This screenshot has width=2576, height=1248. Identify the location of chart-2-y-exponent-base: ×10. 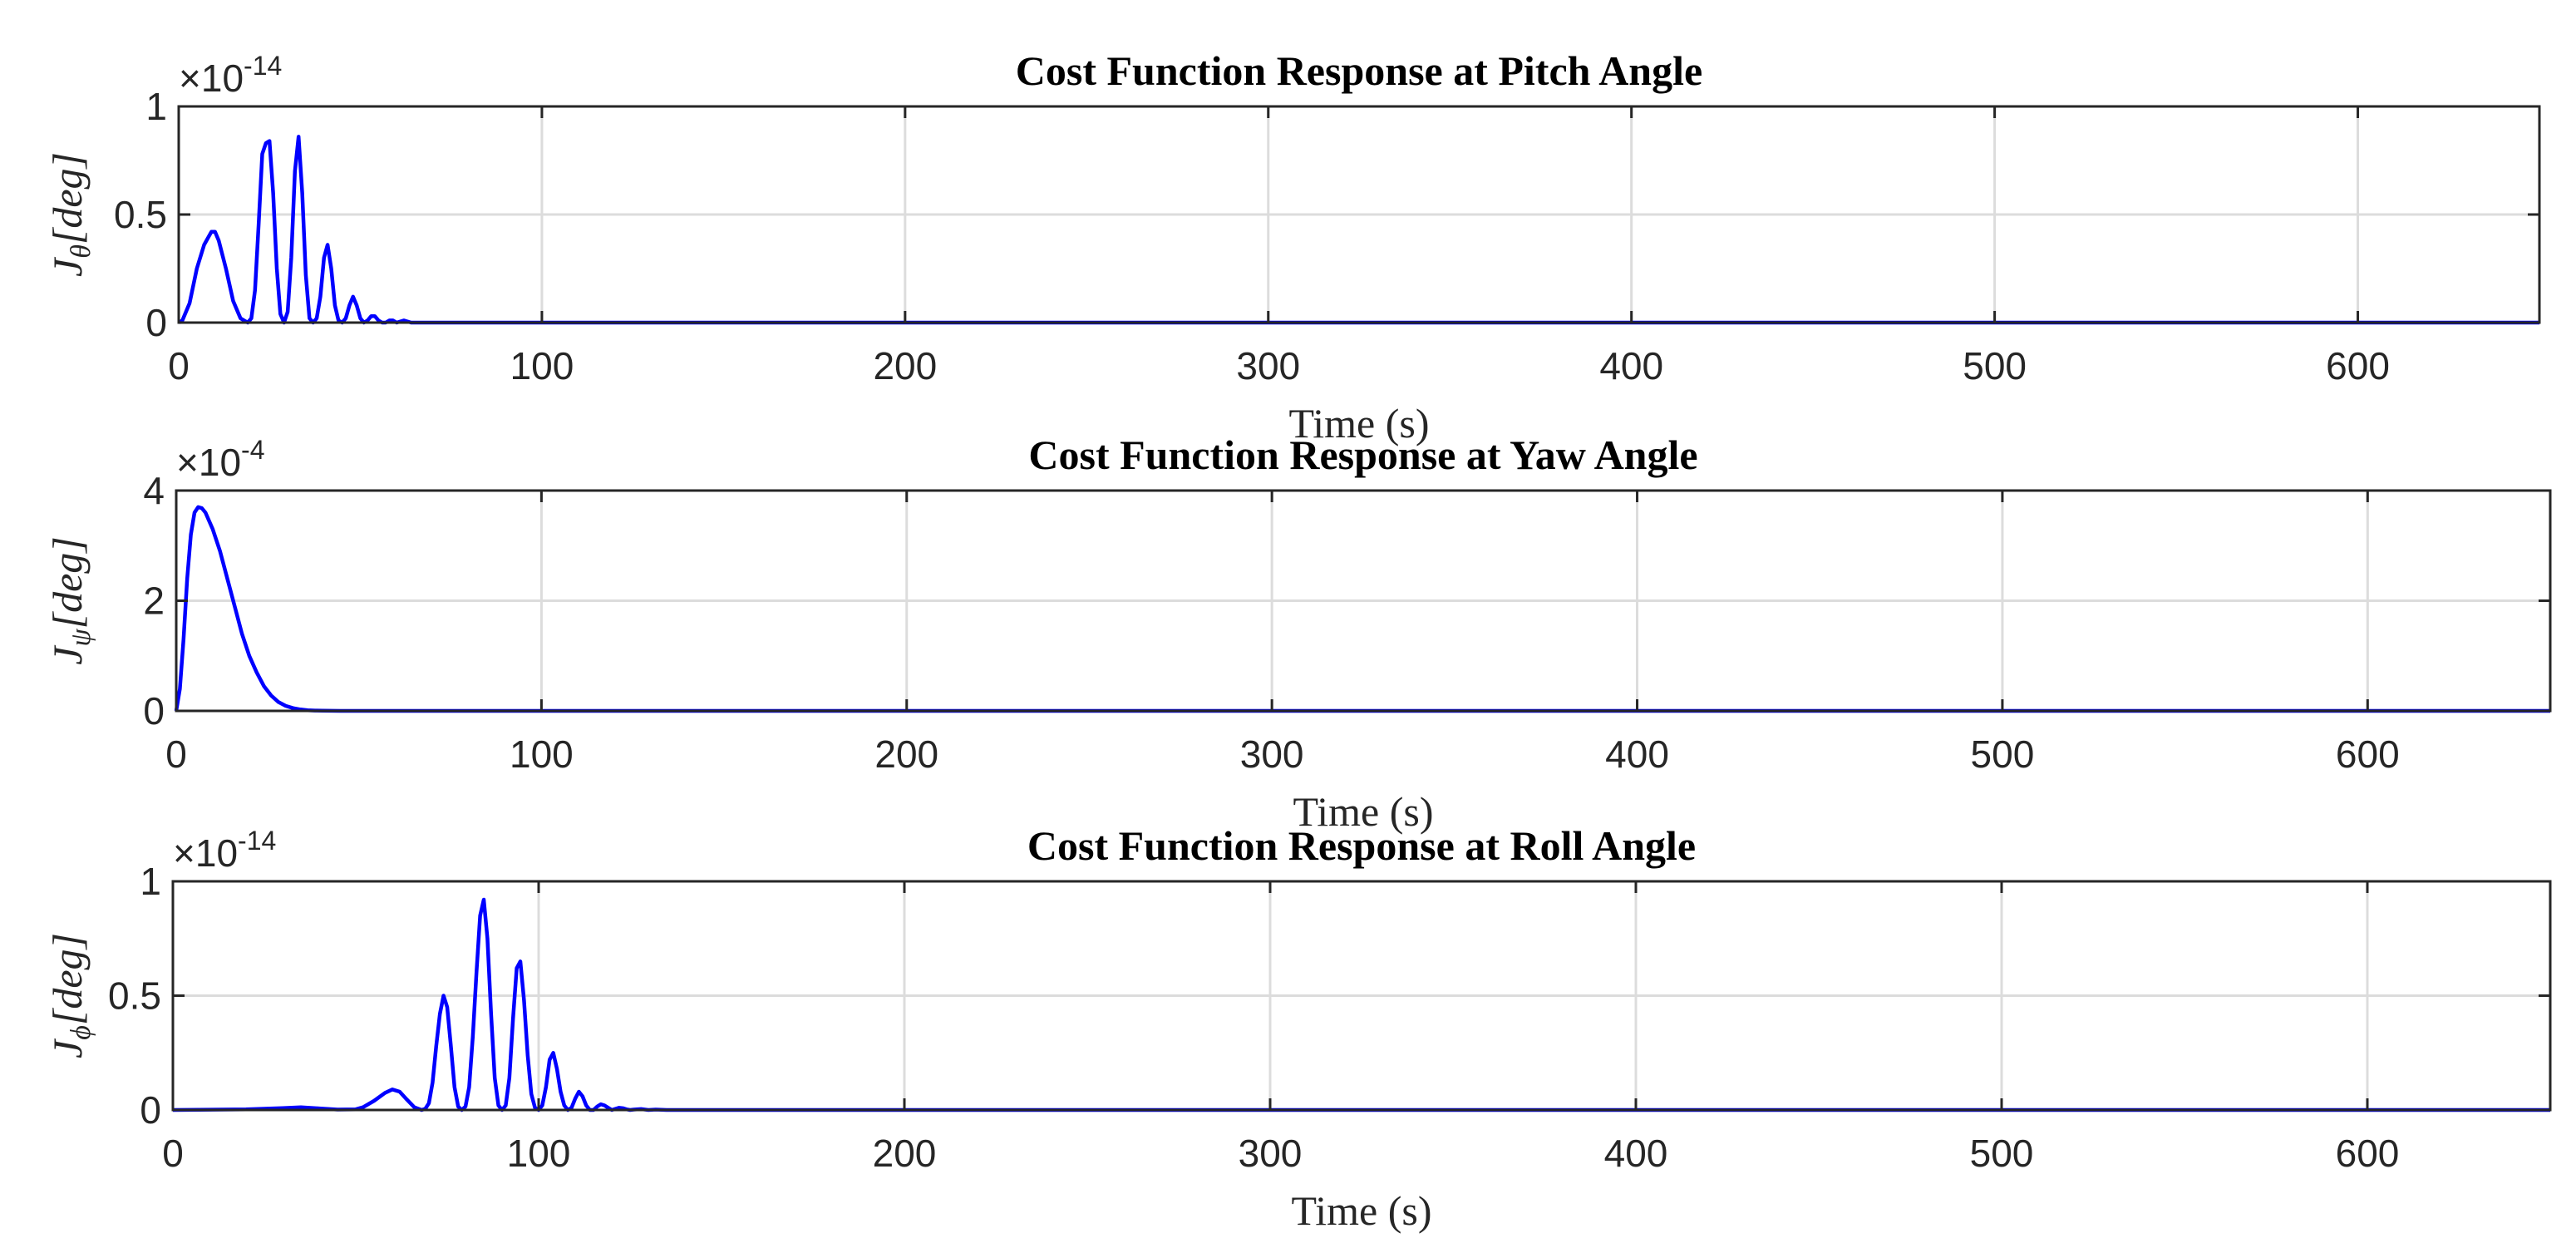
(205, 853).